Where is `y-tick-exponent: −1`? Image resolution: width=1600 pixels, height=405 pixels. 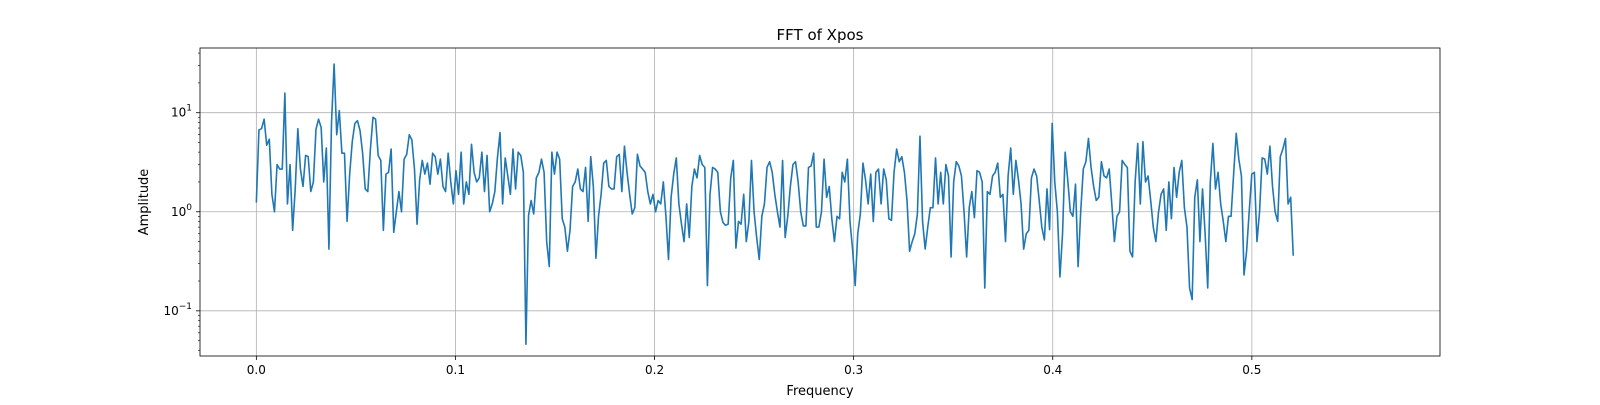
y-tick-exponent: −1 is located at coordinates (185, 307).